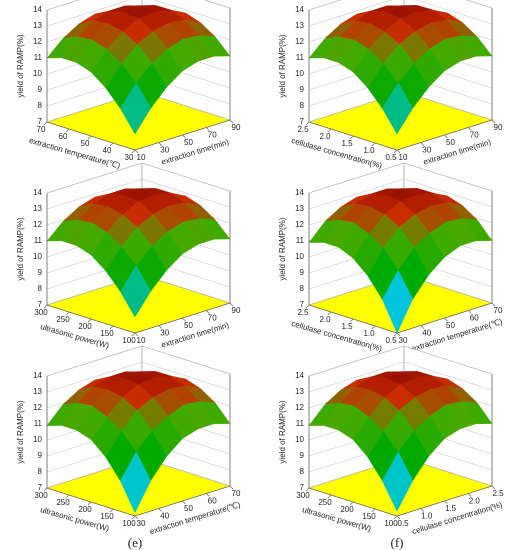 The height and width of the screenshot is (550, 525). Describe the element at coordinates (41, 129) in the screenshot. I see `y-tick-label: 70` at that location.